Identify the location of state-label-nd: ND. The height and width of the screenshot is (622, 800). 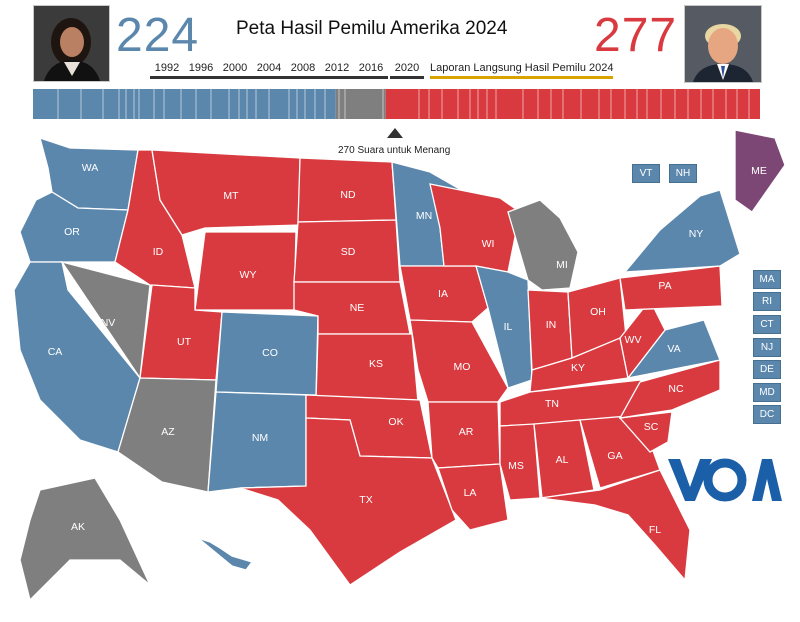
(348, 195).